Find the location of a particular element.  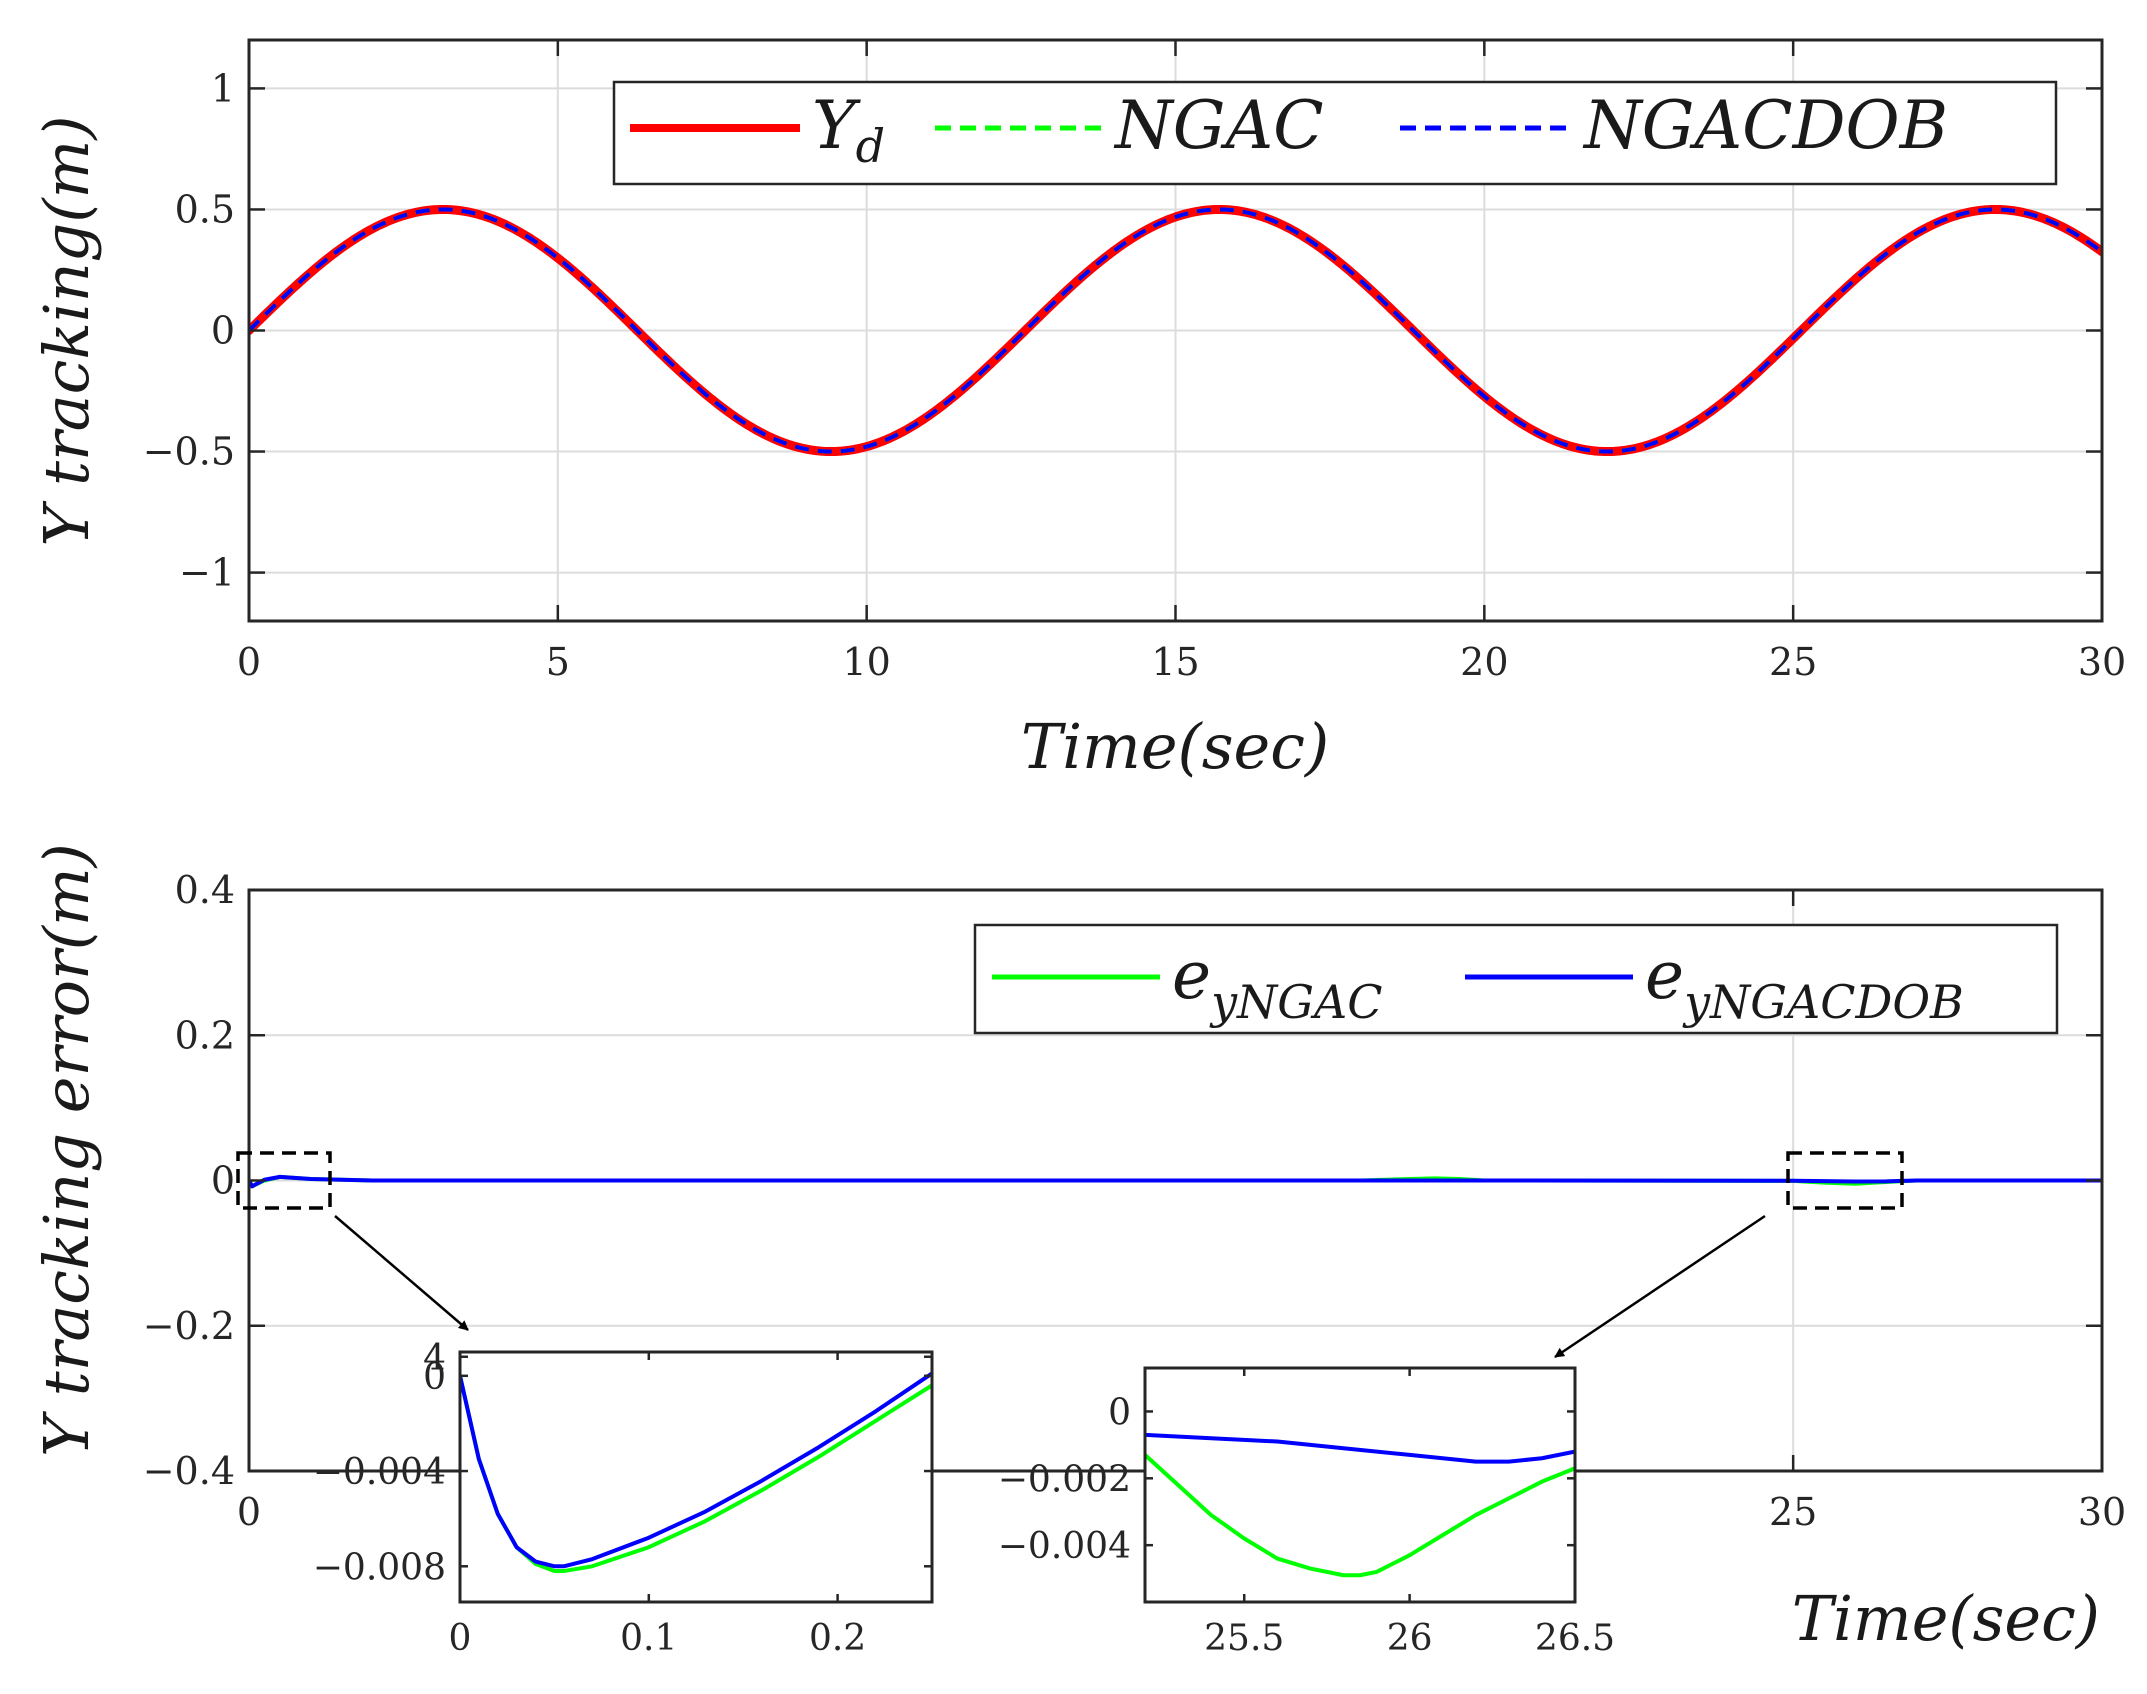

series-line-e-yngac is located at coordinates (1360, 1515).